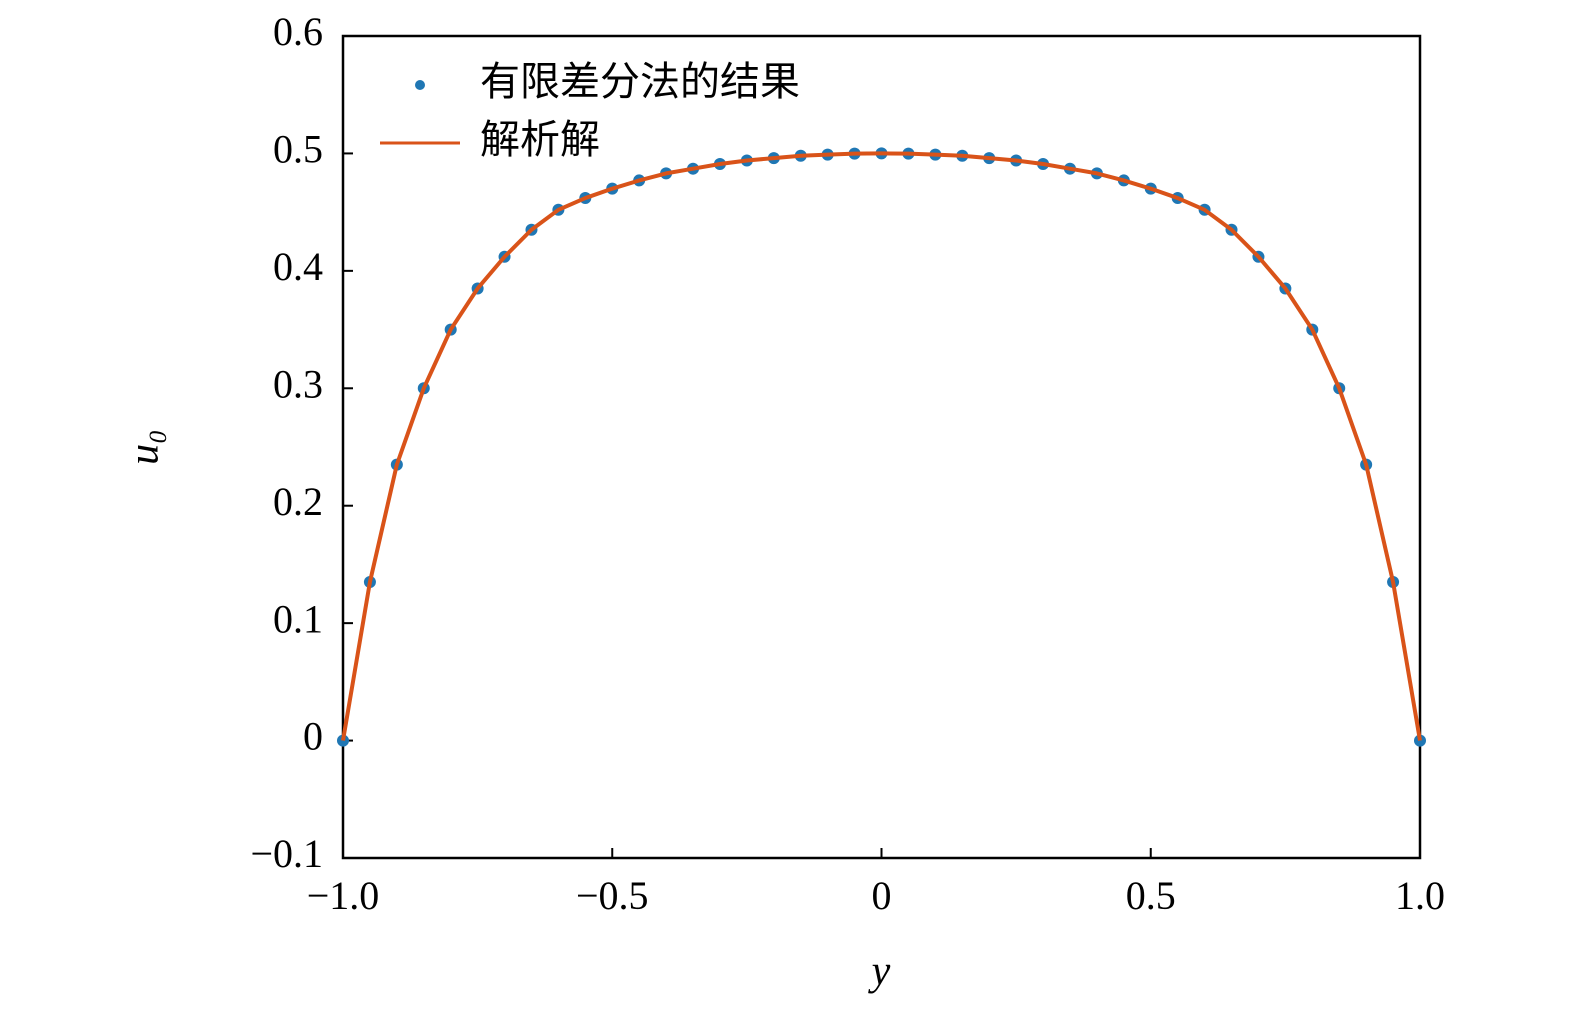 This screenshot has width=1575, height=1014. I want to click on x-tick-label: 1.0, so click(1420, 895).